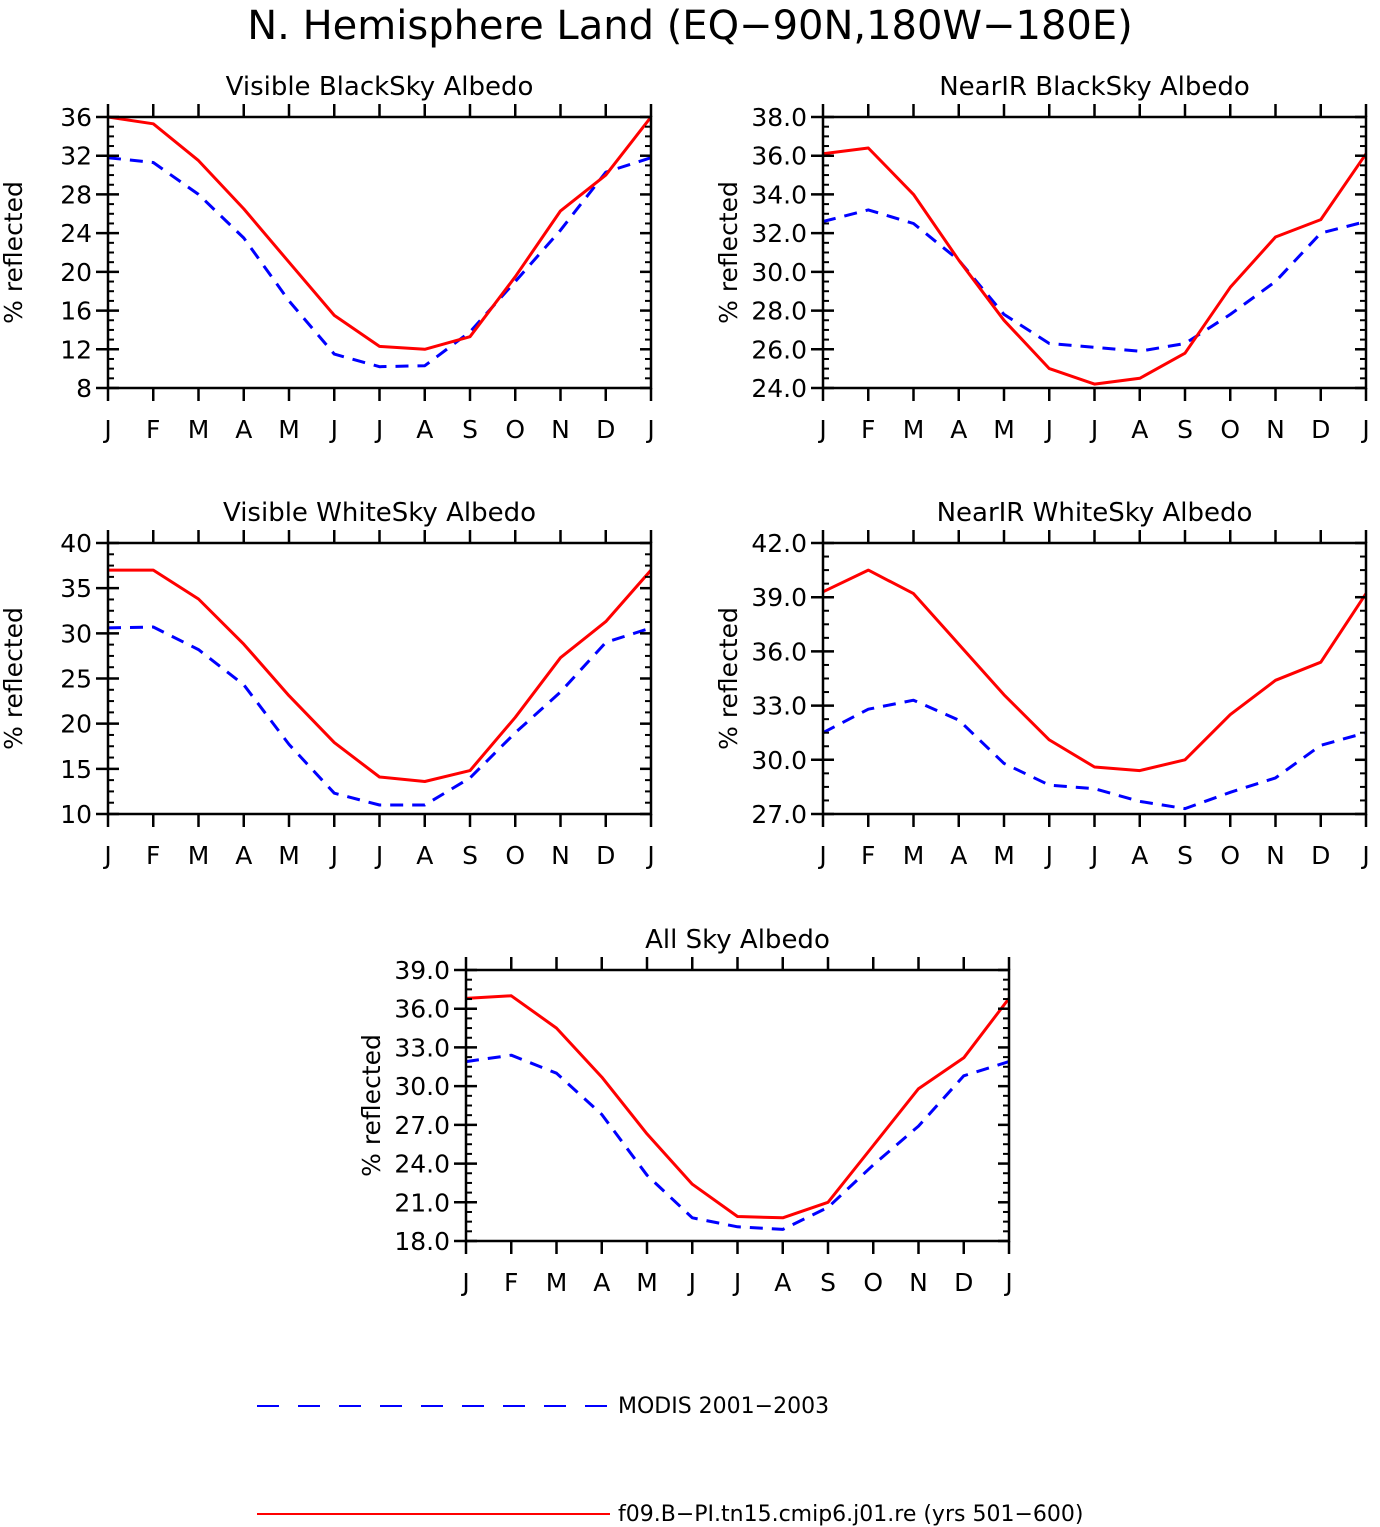 This screenshot has height=1527, width=1380. I want to click on legend-label-modis: MODIS 2001−2003, so click(723, 1406).